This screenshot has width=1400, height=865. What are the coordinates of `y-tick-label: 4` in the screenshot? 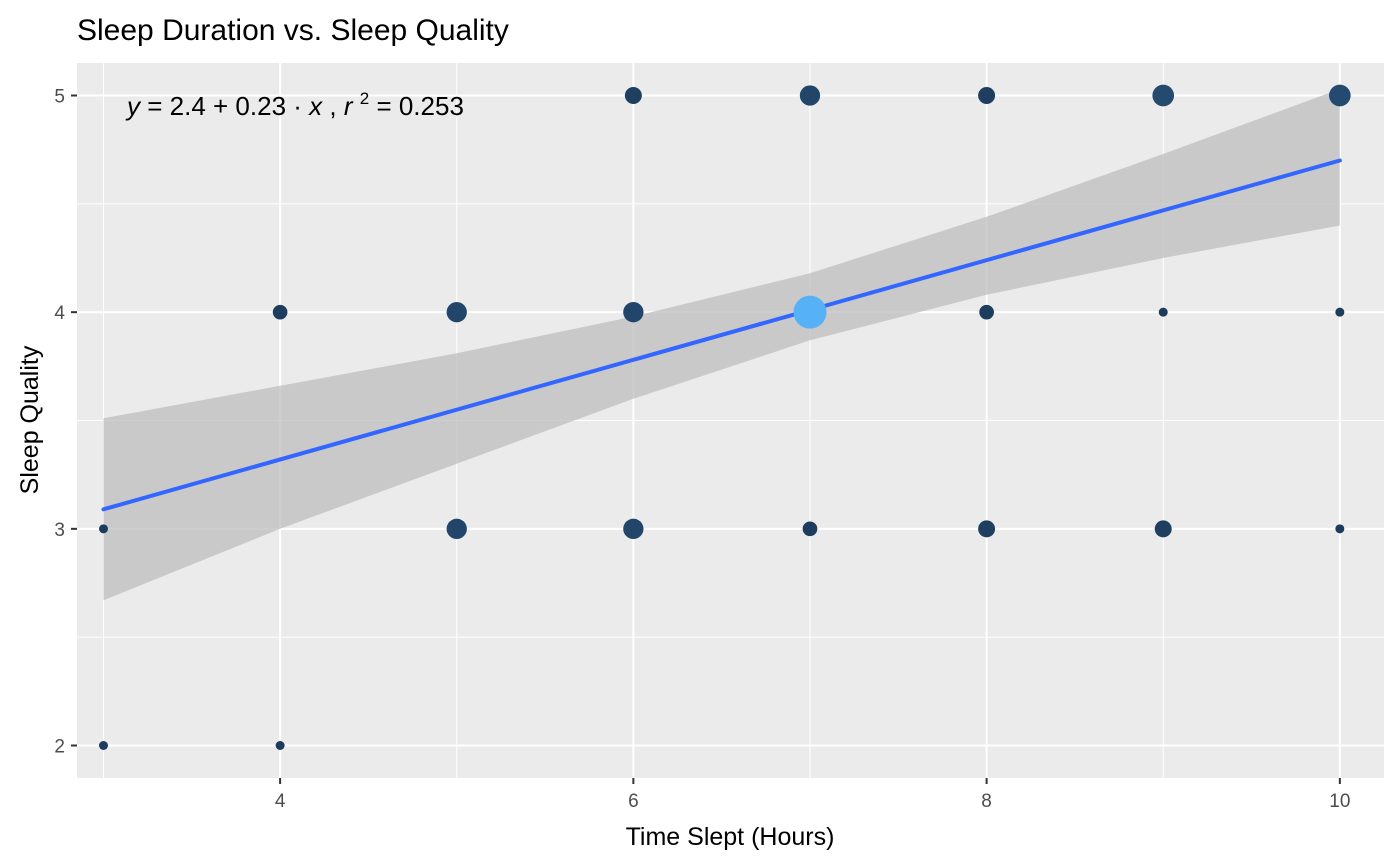 It's located at (59, 313).